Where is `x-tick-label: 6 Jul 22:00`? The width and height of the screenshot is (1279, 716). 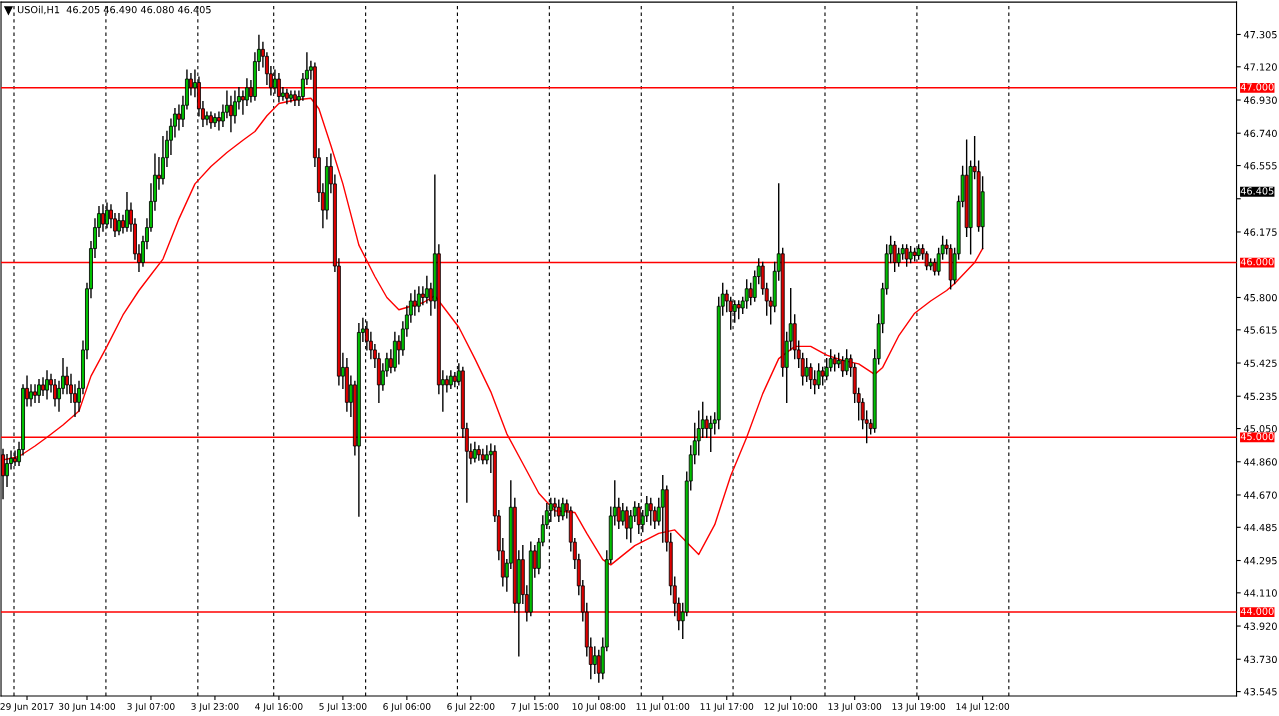 x-tick-label: 6 Jul 22:00 is located at coordinates (471, 707).